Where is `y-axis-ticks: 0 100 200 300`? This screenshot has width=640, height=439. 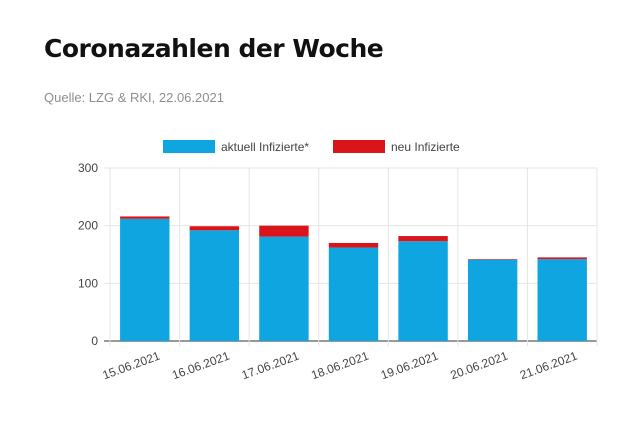
y-axis-ticks: 0 100 200 300 is located at coordinates (88, 254).